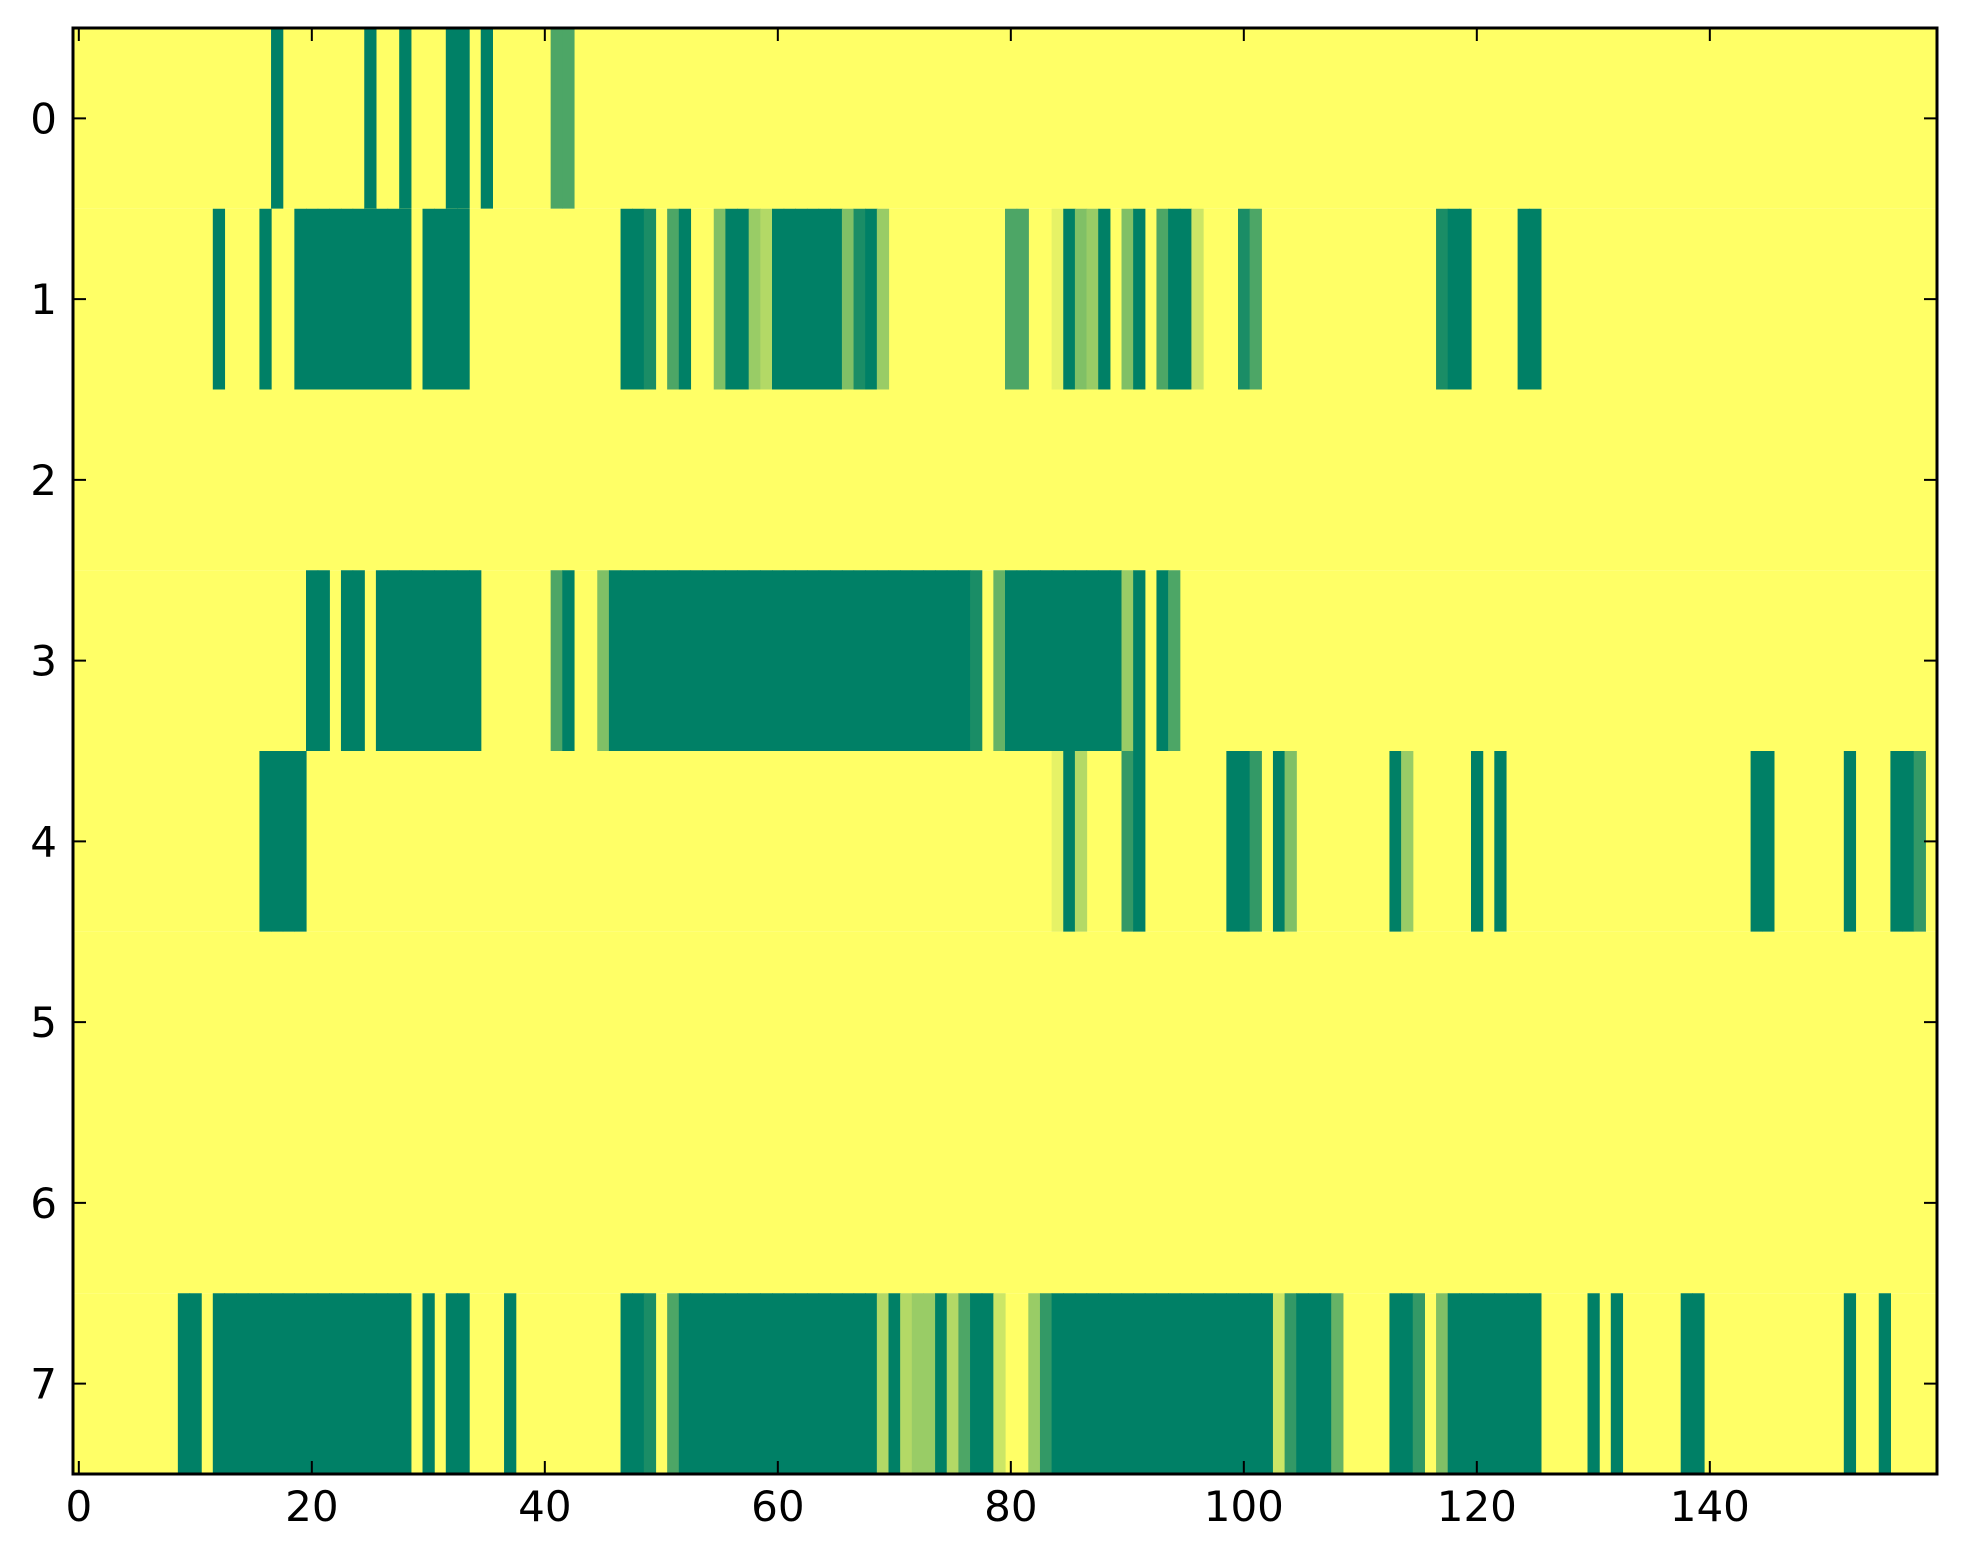  I want to click on heatmap-cell-r4-c158, so click(1919, 841).